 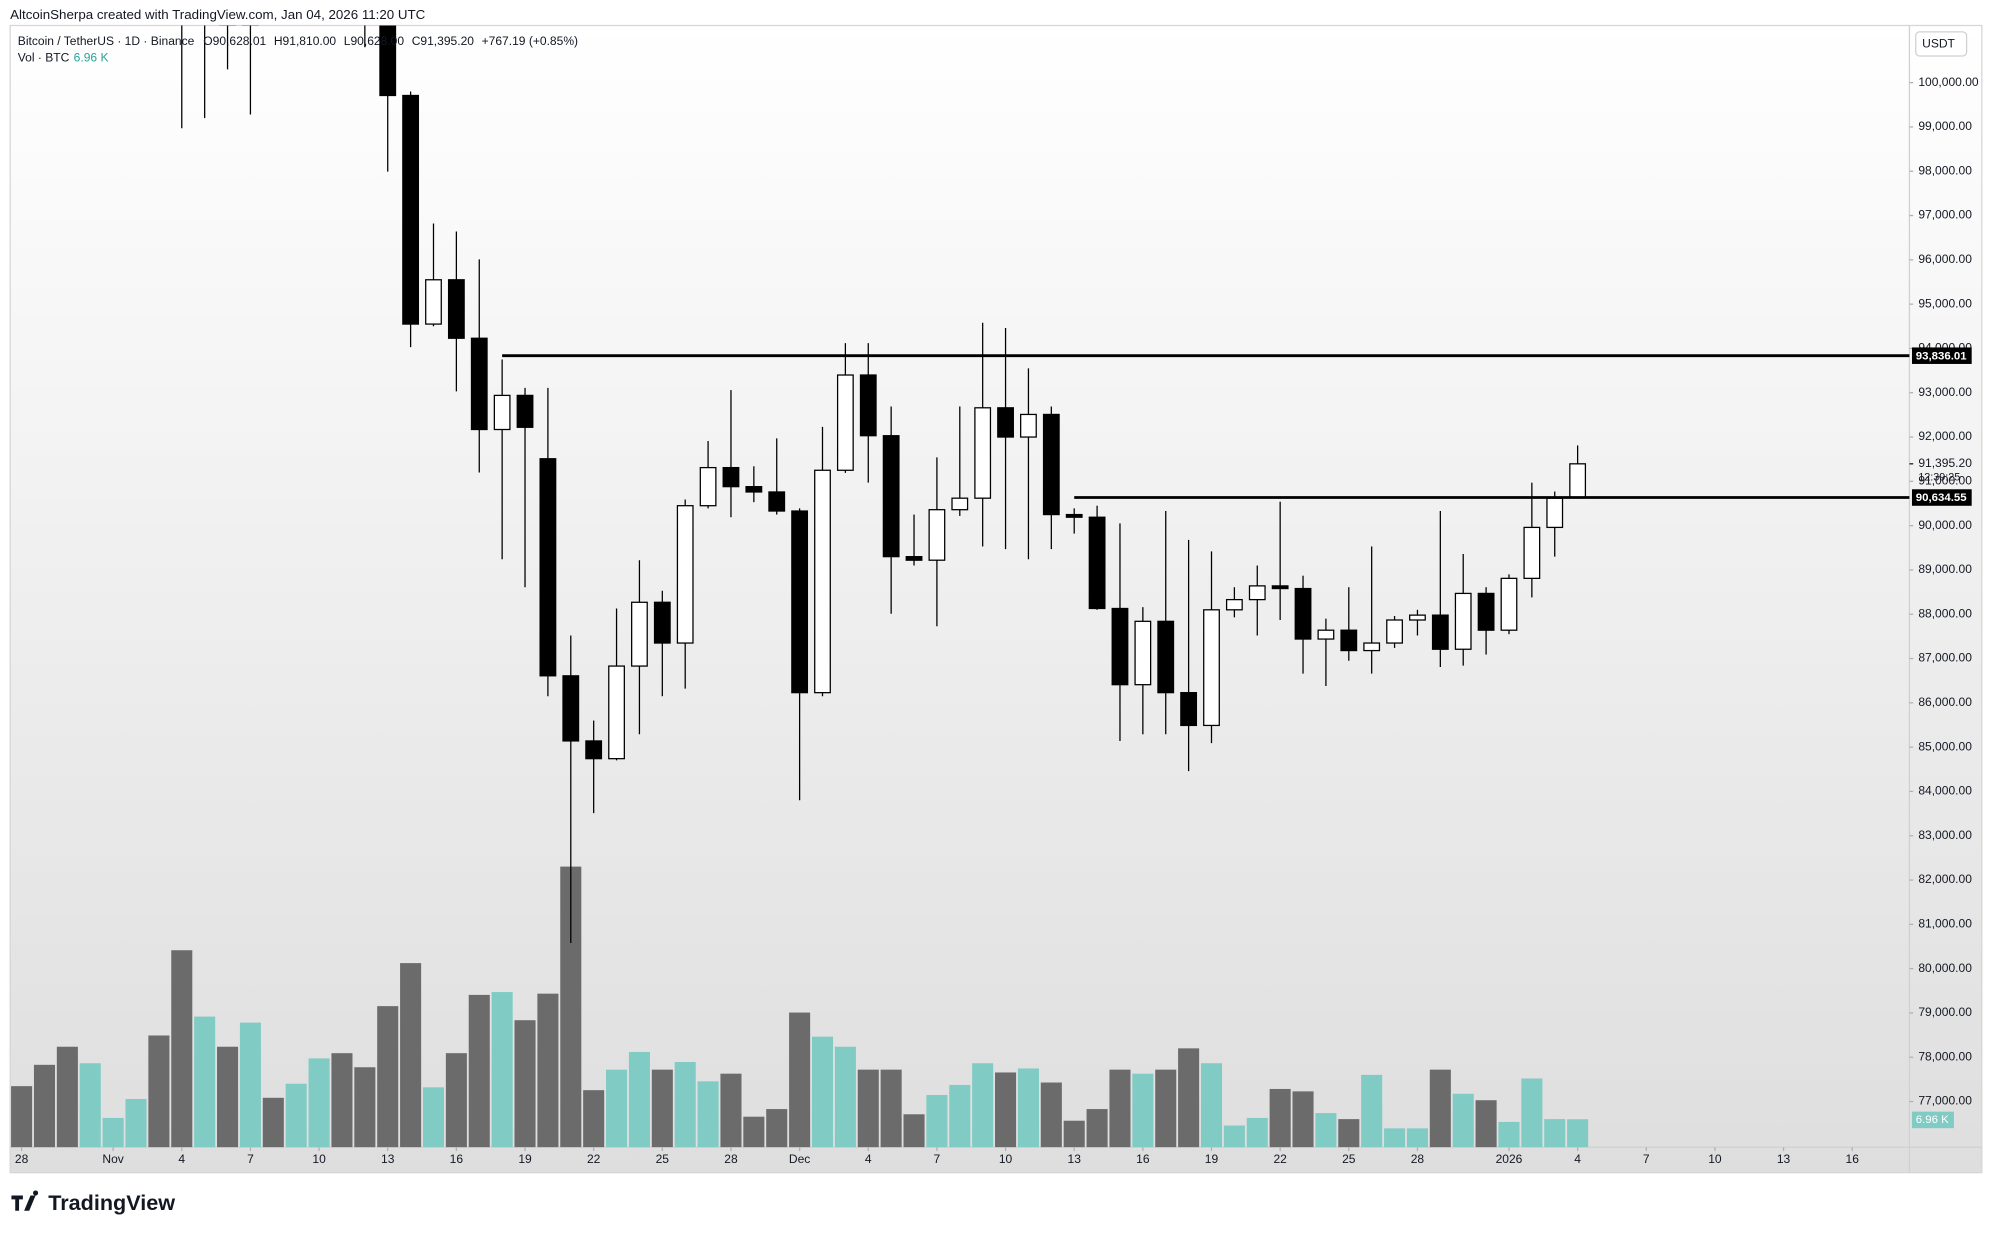 I want to click on volume-axis-box, so click(x=1932, y=1120).